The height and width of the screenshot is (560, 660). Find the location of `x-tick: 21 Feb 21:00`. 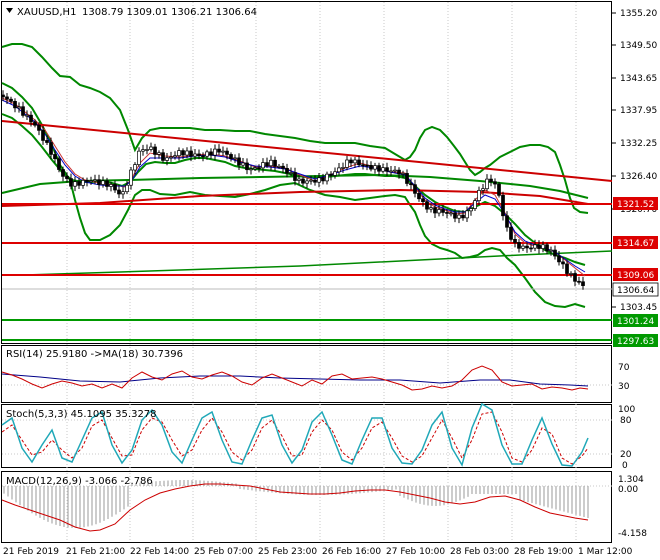

x-tick: 21 Feb 21:00 is located at coordinates (95, 552).